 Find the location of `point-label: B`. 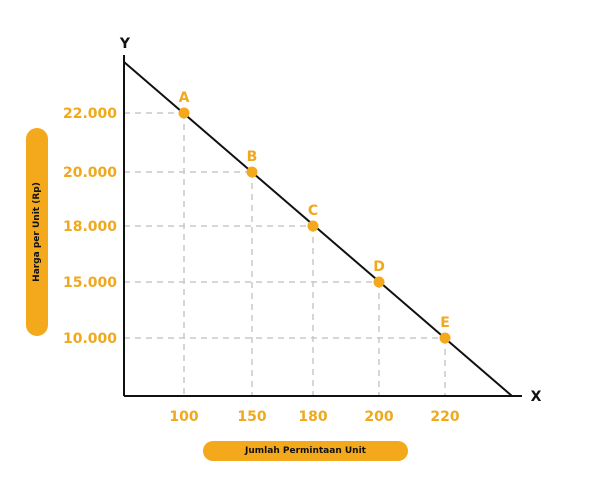

point-label: B is located at coordinates (252, 157).